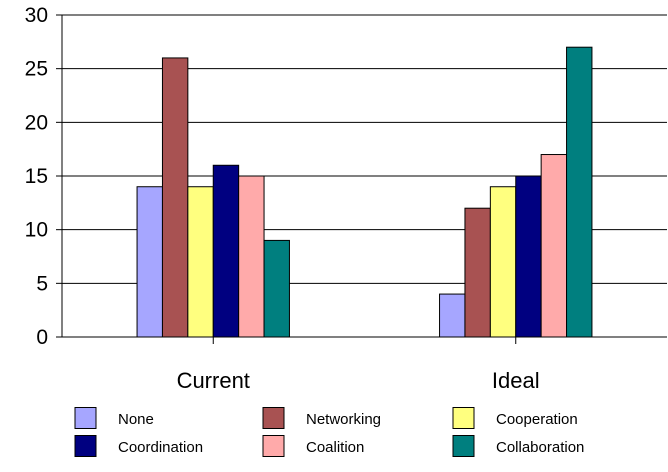 This screenshot has width=668, height=472. Describe the element at coordinates (276, 288) in the screenshot. I see `bar-current-collaboration` at that location.